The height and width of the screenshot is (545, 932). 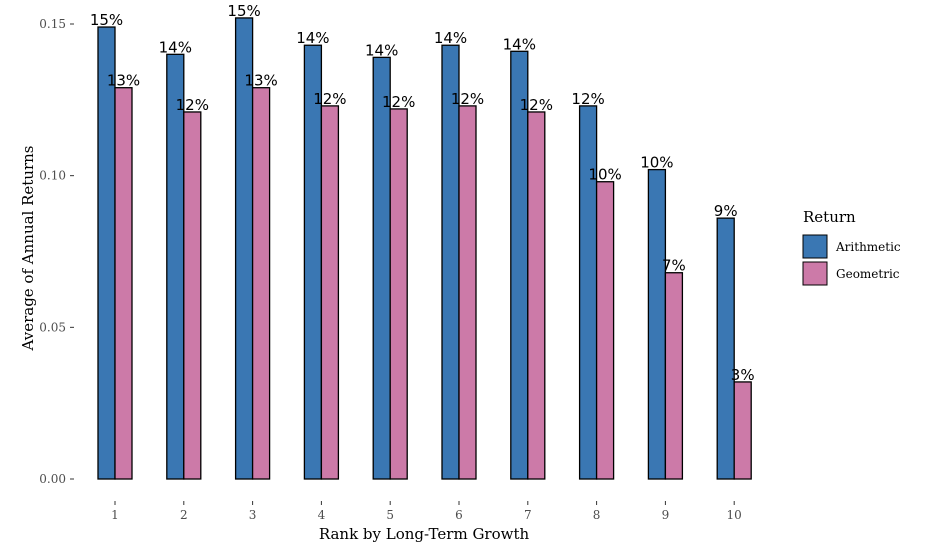 What do you see at coordinates (52, 176) in the screenshot?
I see `y-tick-label-0.10: 0.10` at bounding box center [52, 176].